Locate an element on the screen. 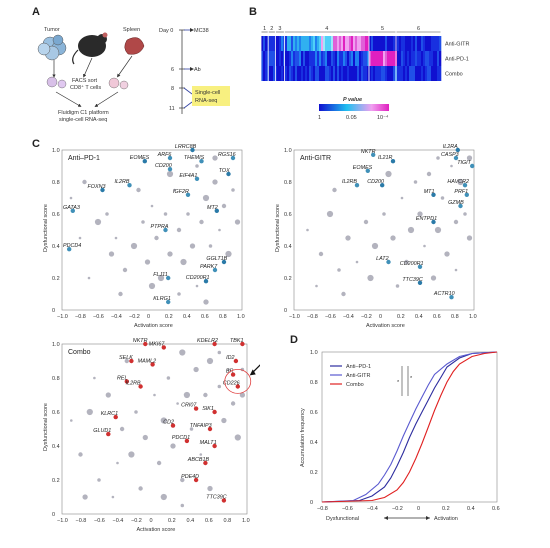  gene-label: NKTR is located at coordinates (368, 152).